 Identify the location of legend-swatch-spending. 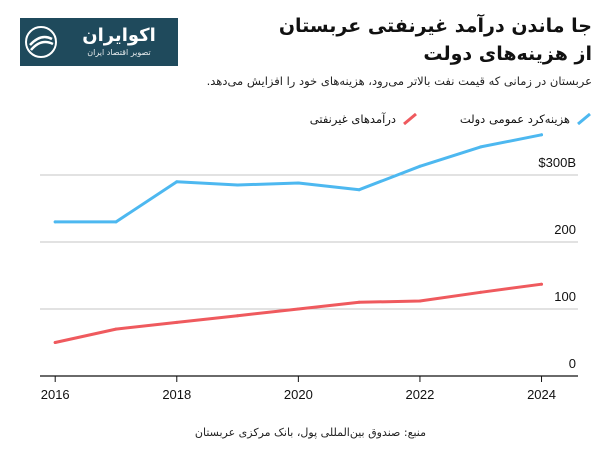
(584, 119).